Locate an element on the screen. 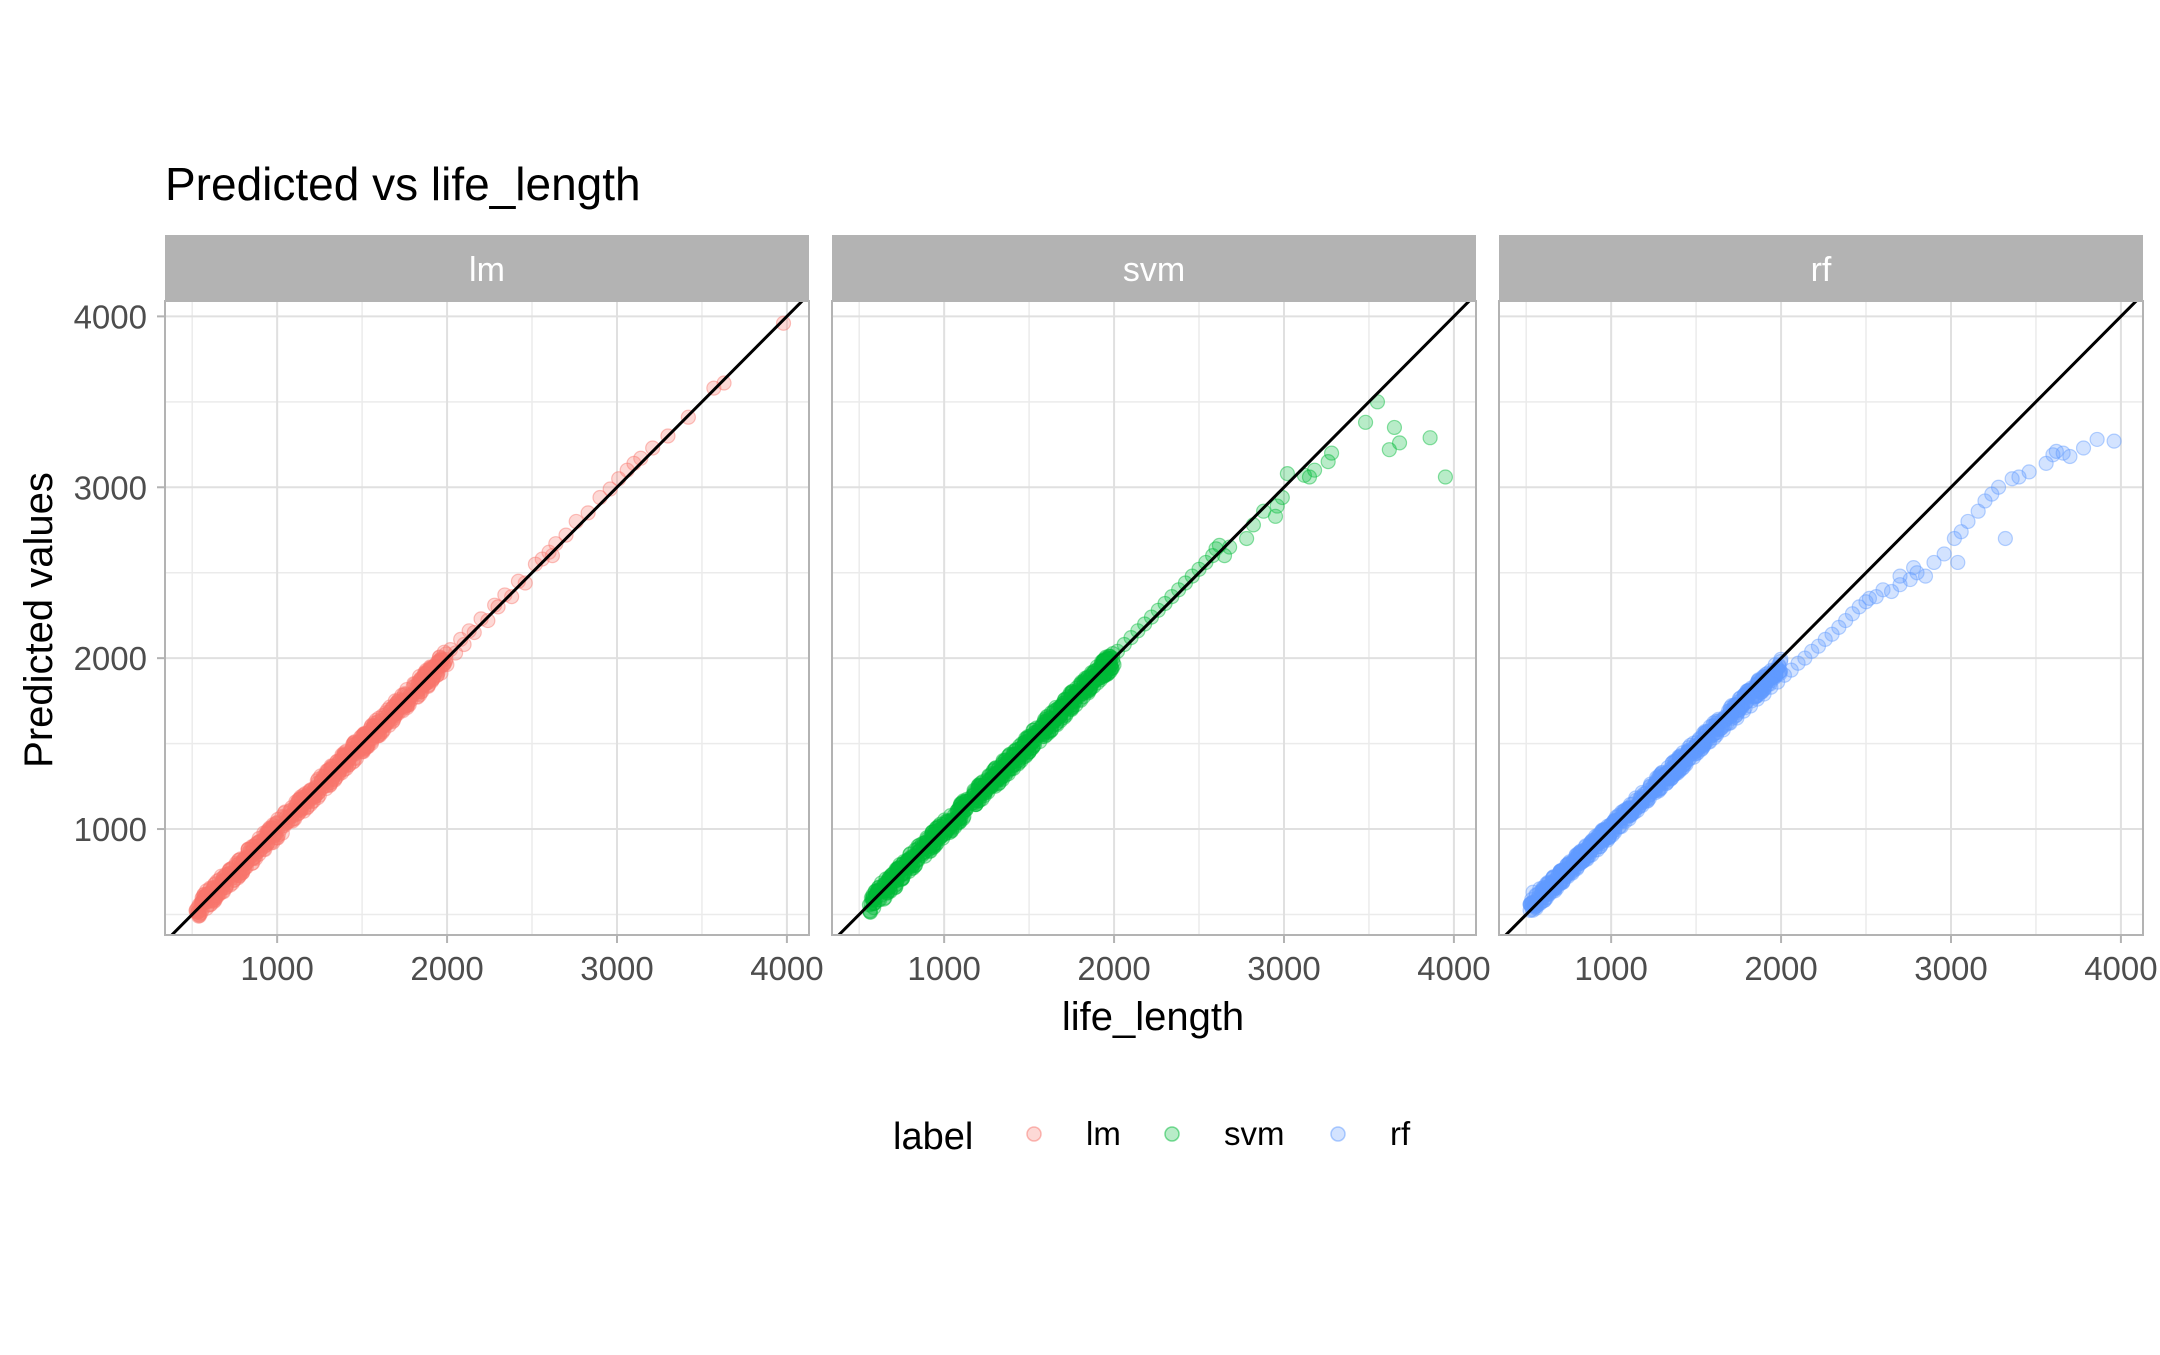  y-tick-label: 4000 is located at coordinates (110, 316).